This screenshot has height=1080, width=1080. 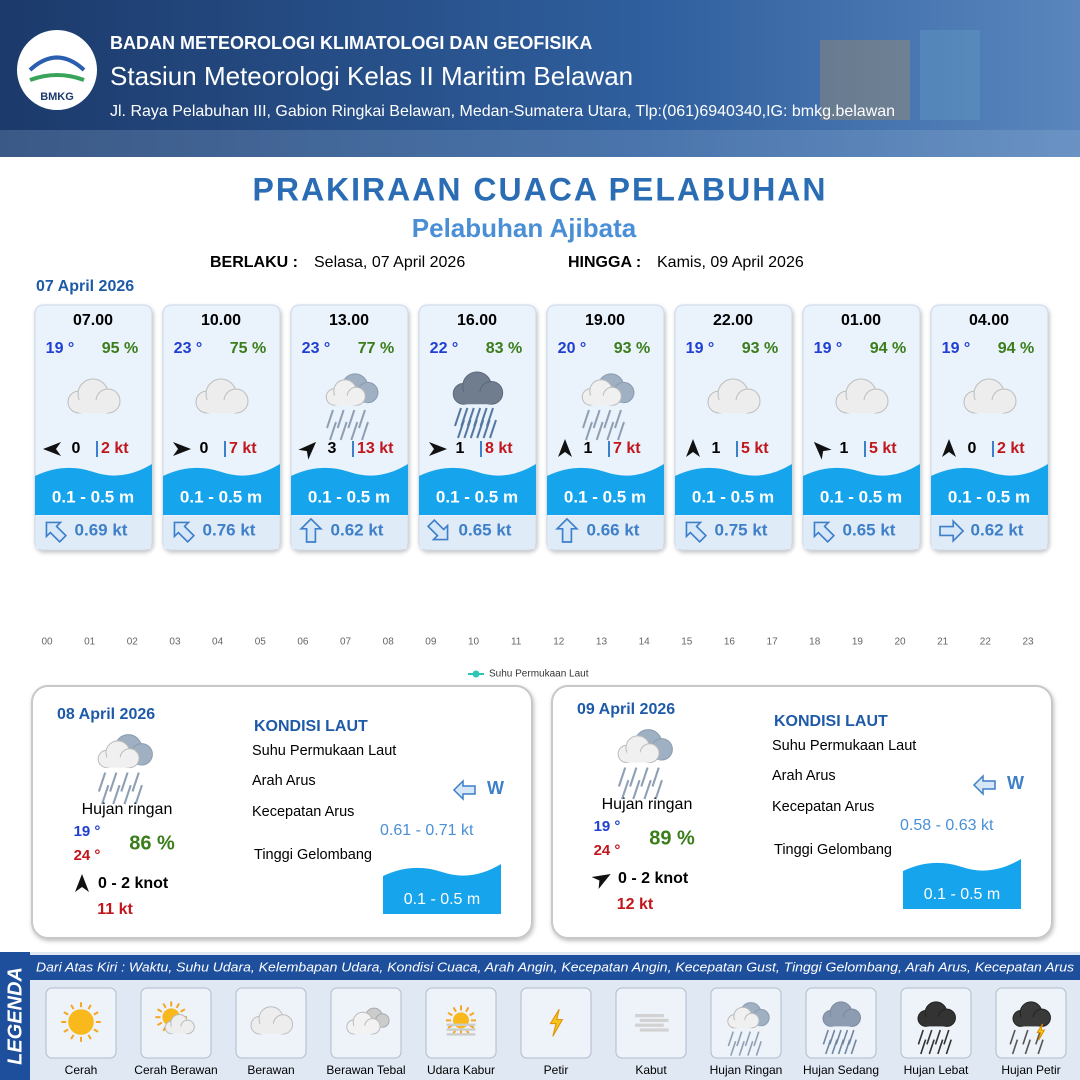 What do you see at coordinates (1041, 1032) in the screenshot?
I see `lightning` at bounding box center [1041, 1032].